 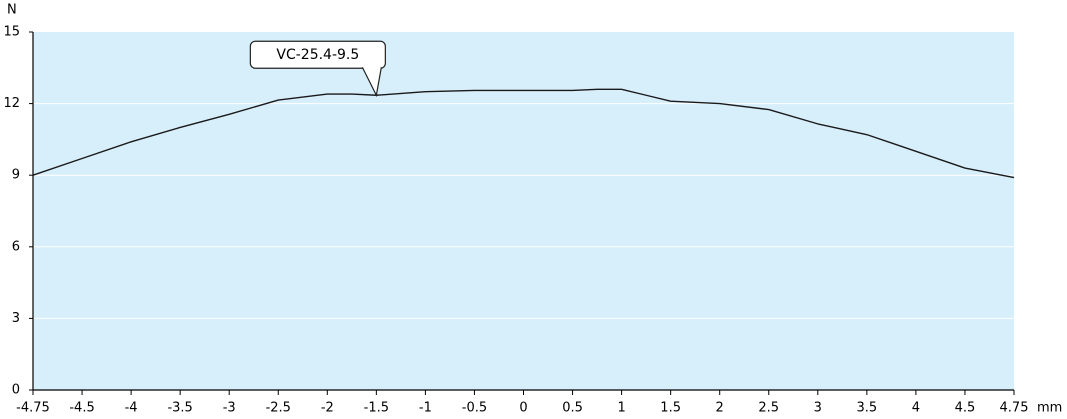 I want to click on x-tick-label: 1, so click(x=621, y=408).